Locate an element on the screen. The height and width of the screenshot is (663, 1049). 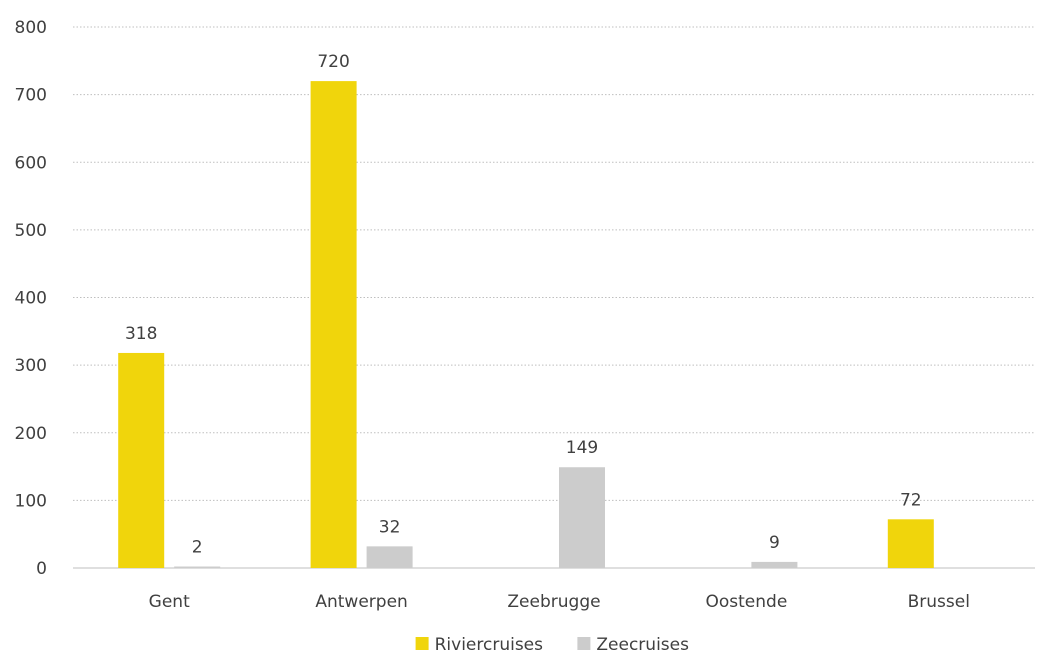
category-label-brussel: Brussel is located at coordinates (939, 602).